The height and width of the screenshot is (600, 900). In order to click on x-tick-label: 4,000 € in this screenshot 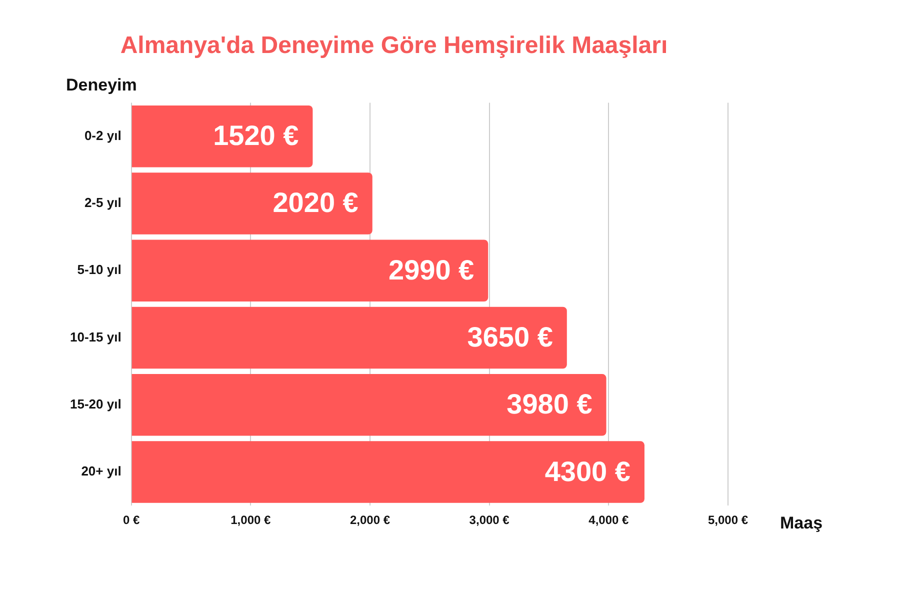, I will do `click(609, 520)`.